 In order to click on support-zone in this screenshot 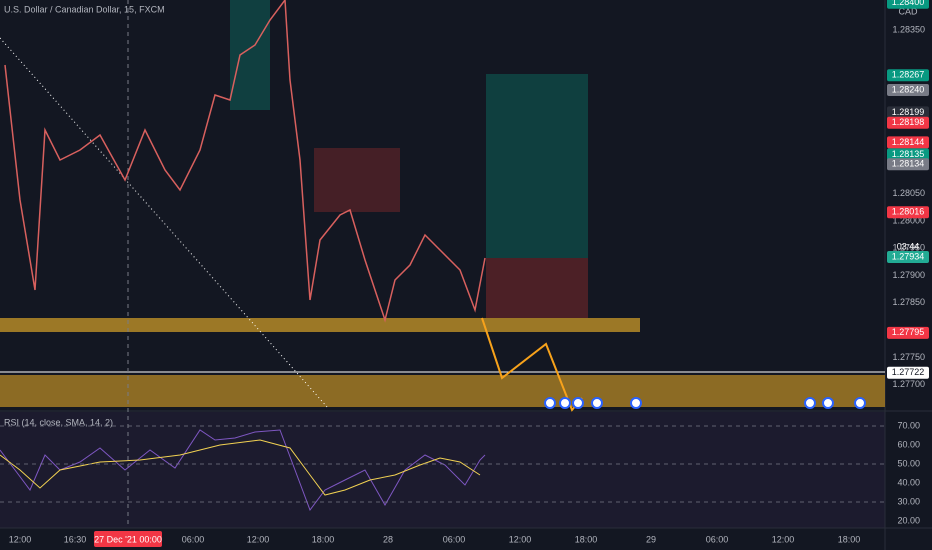, I will do `click(320, 325)`.